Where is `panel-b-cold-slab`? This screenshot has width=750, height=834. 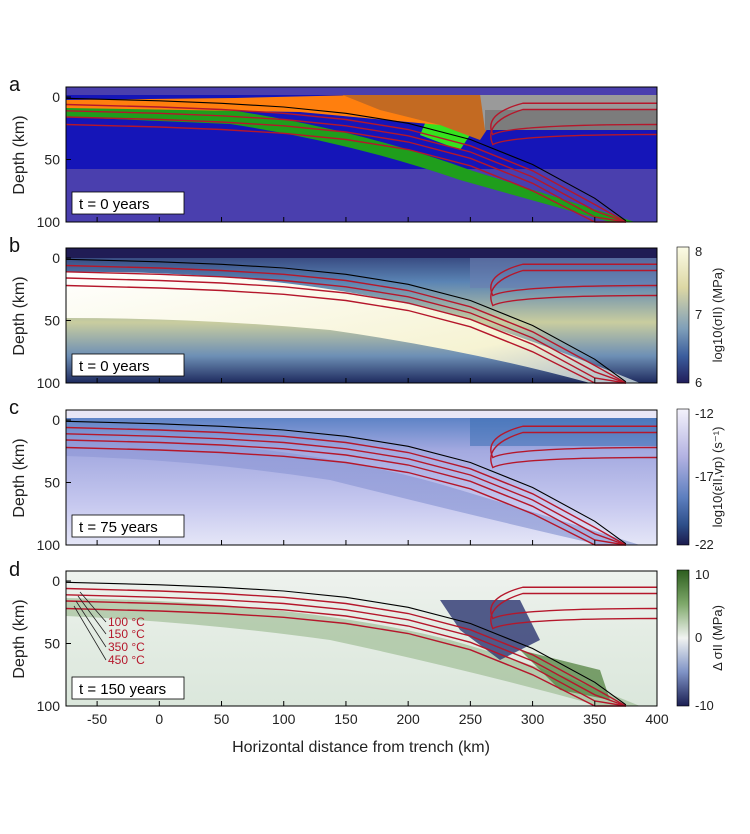 panel-b-cold-slab is located at coordinates (353, 327).